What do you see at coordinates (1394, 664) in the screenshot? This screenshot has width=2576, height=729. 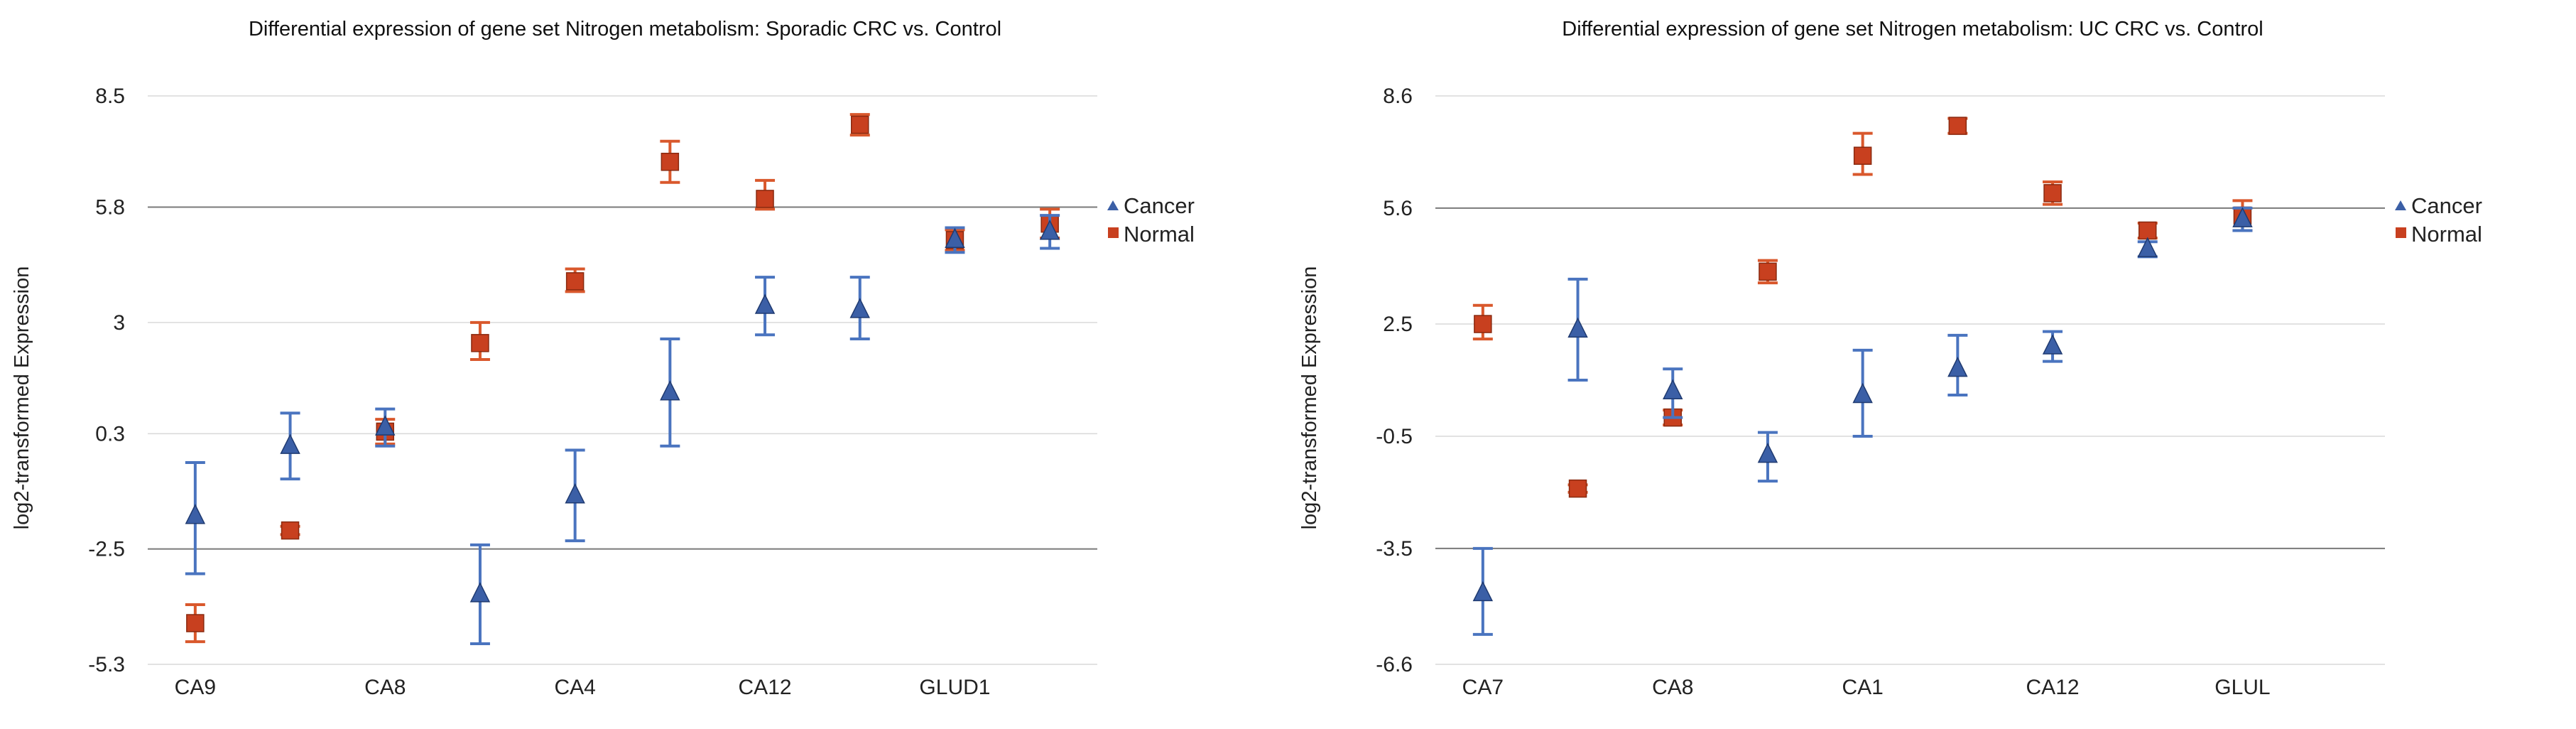 I see `y-tick-label: -6.6` at bounding box center [1394, 664].